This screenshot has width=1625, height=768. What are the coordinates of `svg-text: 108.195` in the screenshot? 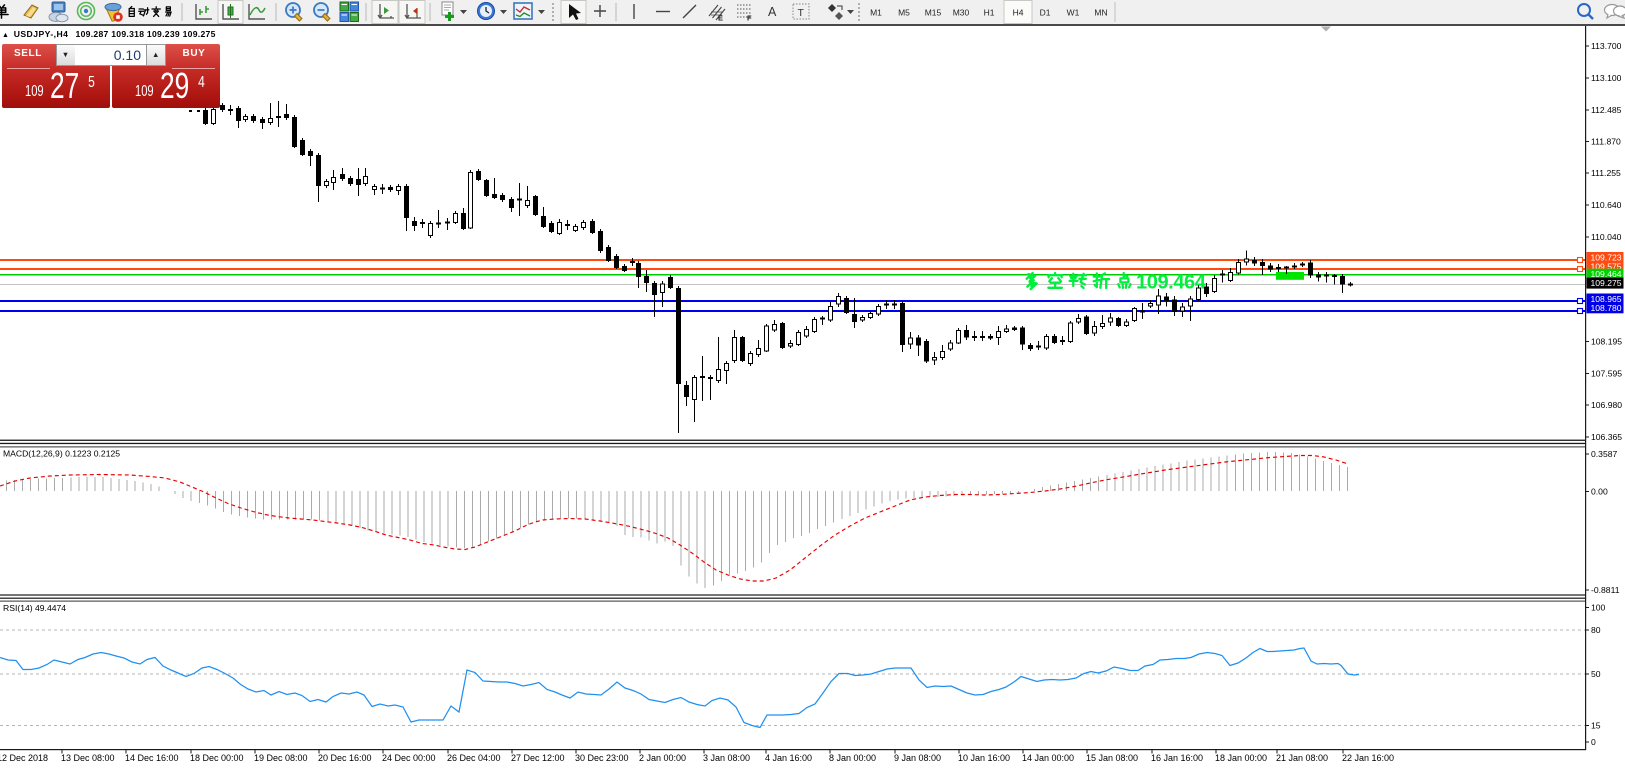 It's located at (1606, 342).